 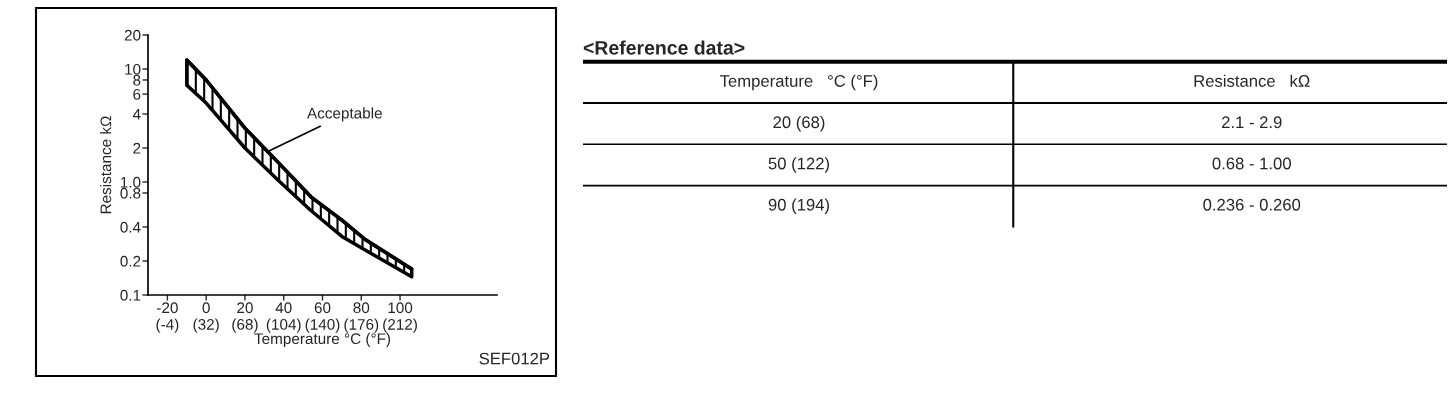 I want to click on y-tick-label: 0.1, so click(x=130, y=295).